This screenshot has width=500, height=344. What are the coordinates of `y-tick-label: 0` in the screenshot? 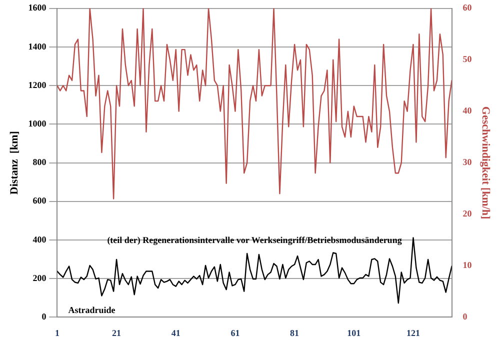 It's located at (44, 317).